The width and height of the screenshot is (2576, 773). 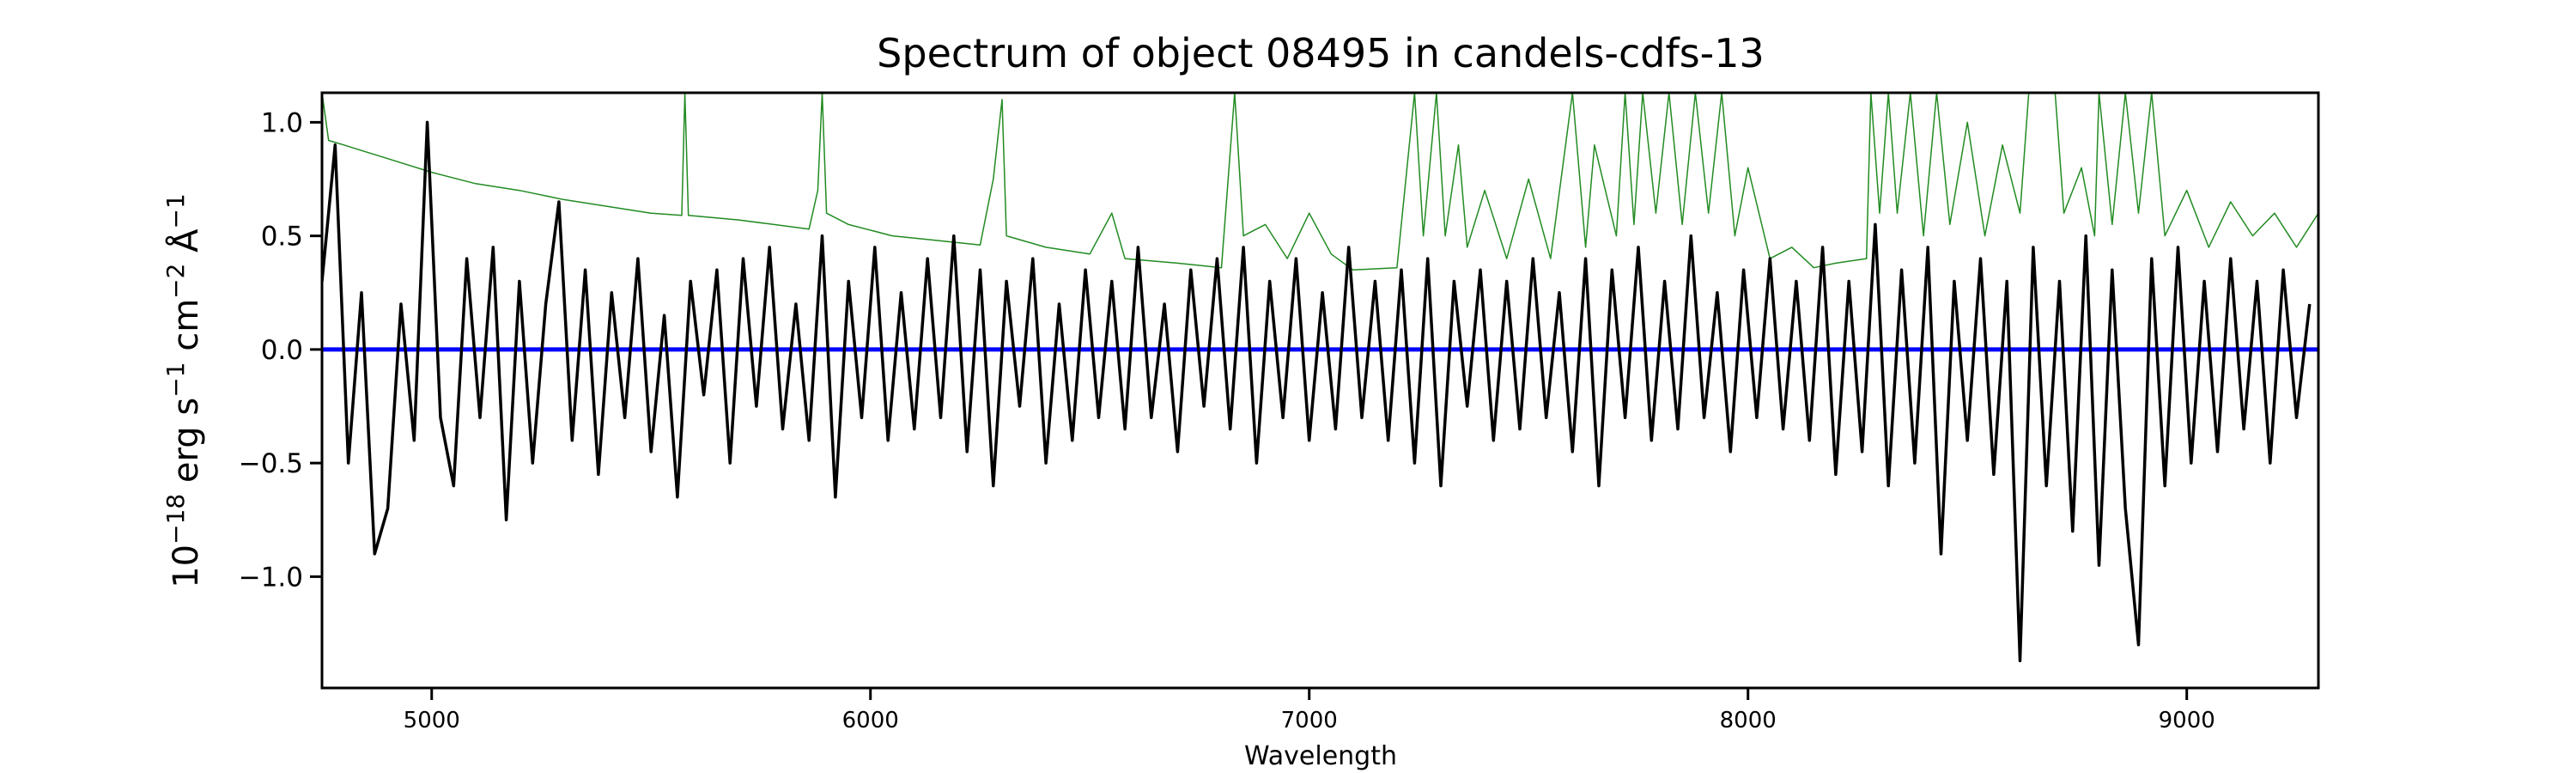 What do you see at coordinates (282, 238) in the screenshot?
I see `y-tick-label: 0.5` at bounding box center [282, 238].